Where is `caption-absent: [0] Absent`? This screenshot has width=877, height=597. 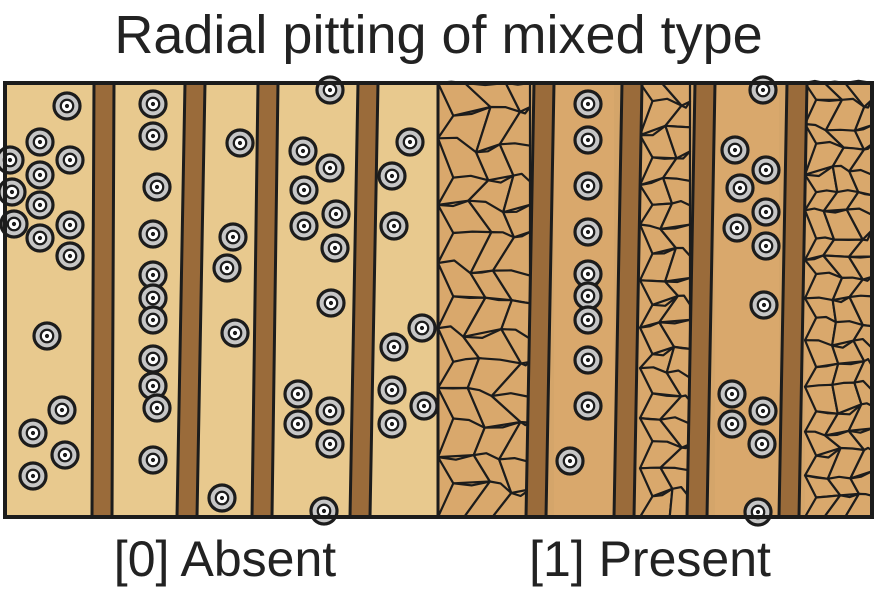
caption-absent: [0] Absent is located at coordinates (225, 559).